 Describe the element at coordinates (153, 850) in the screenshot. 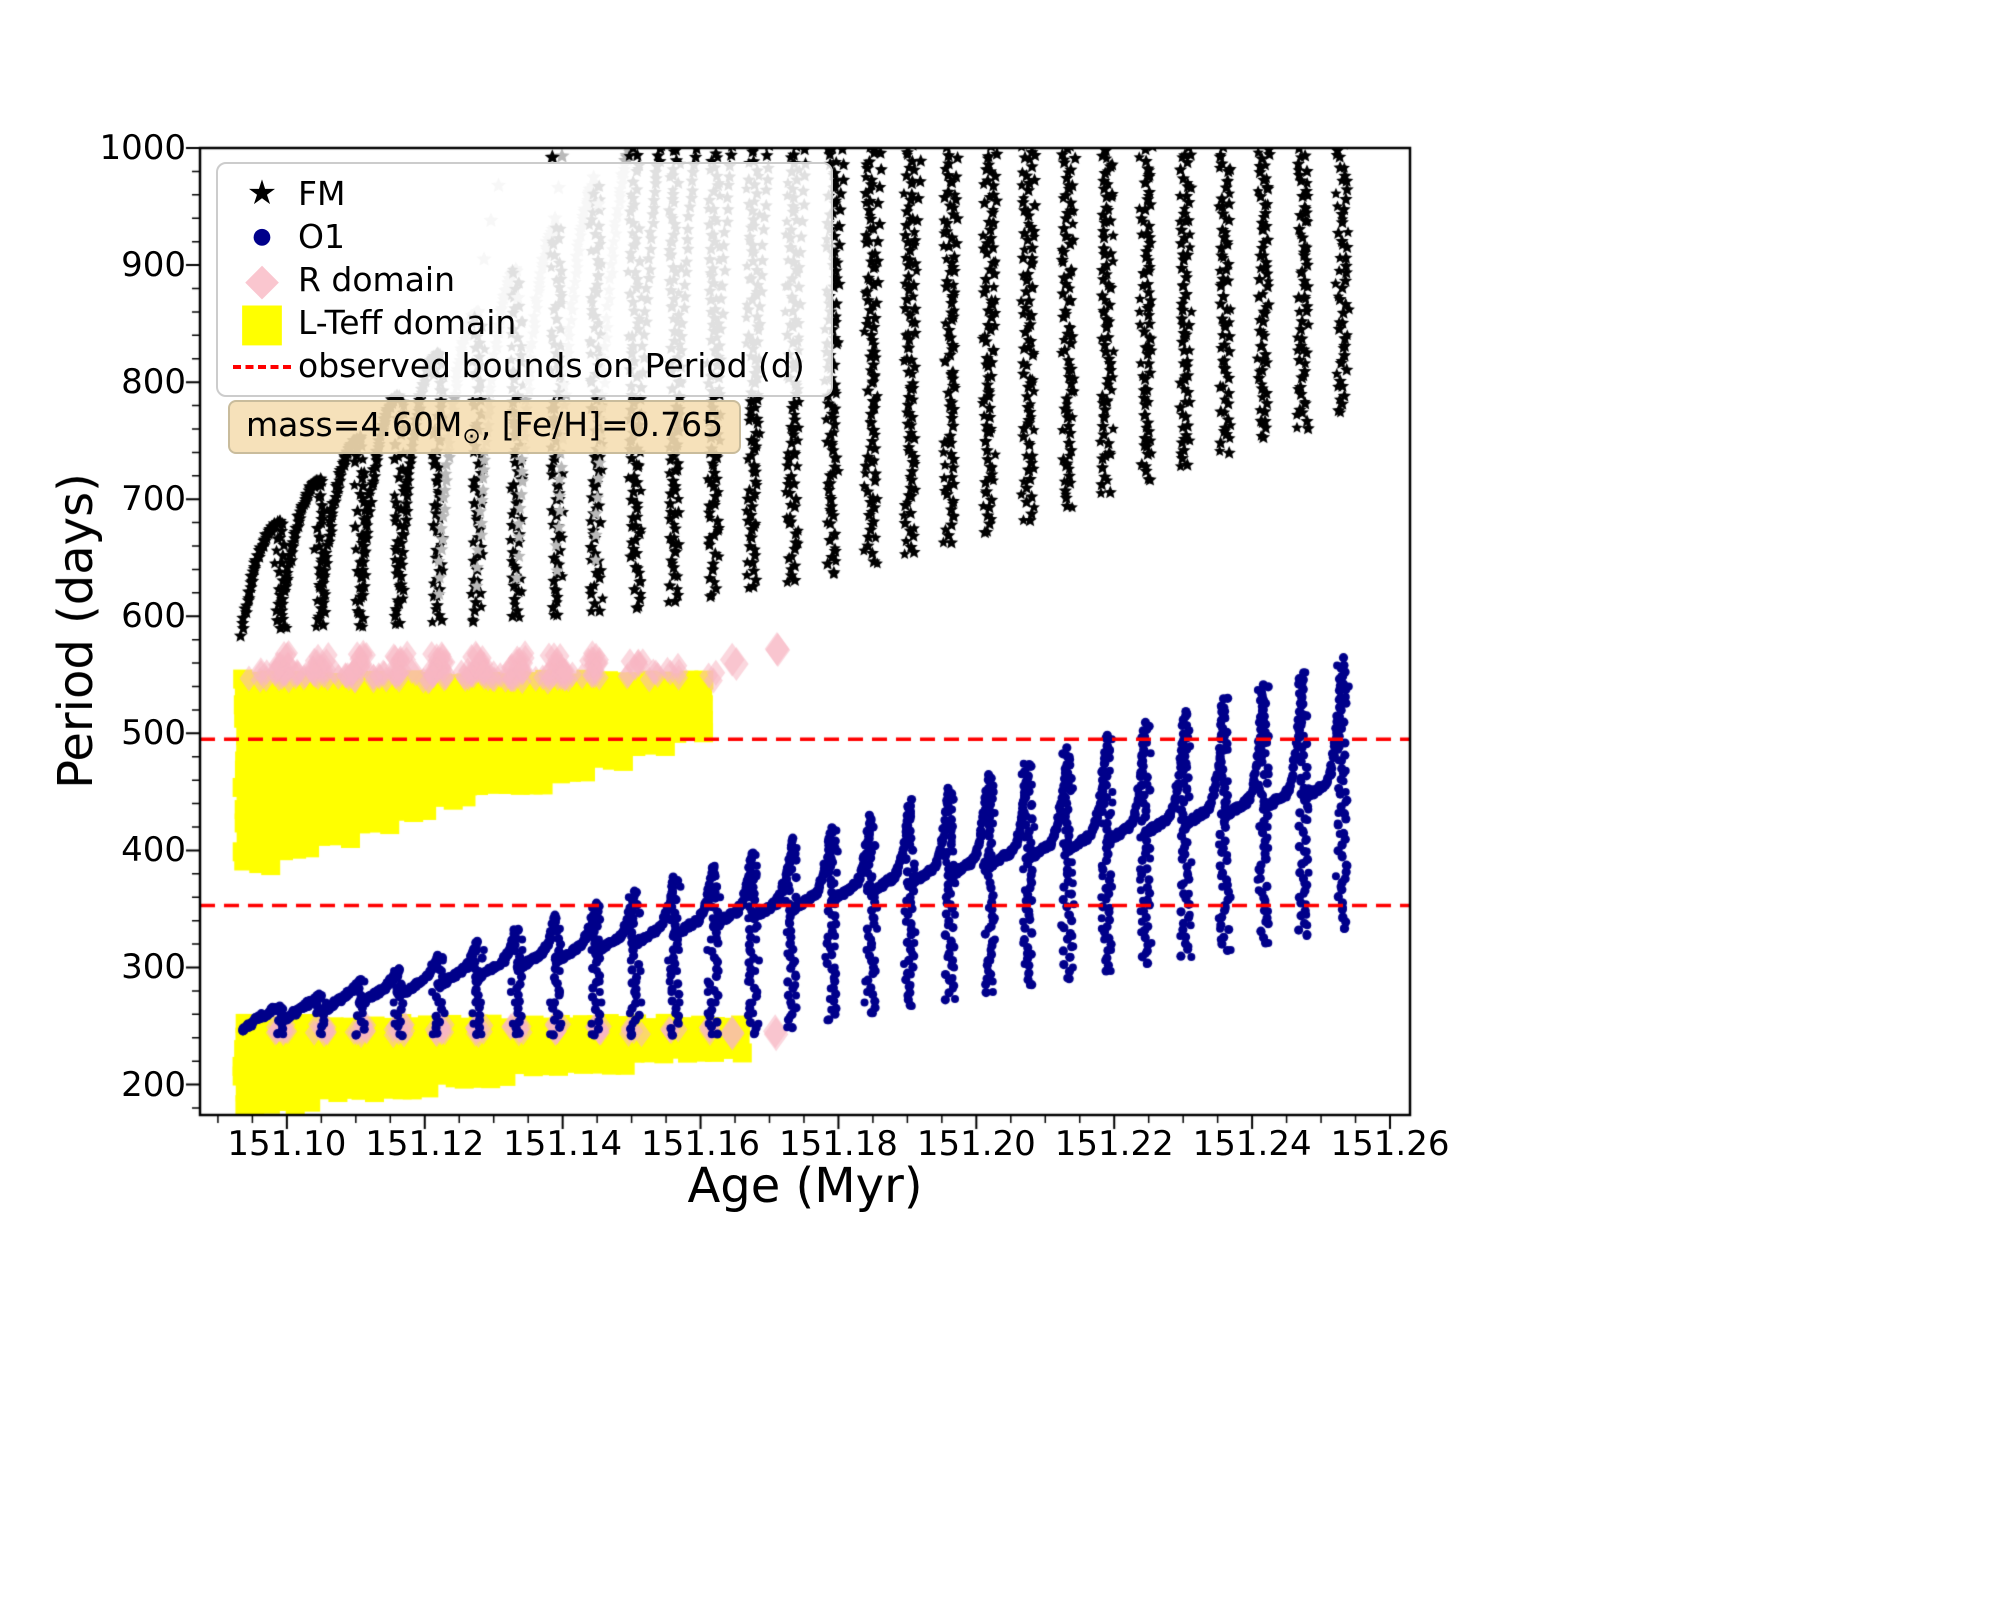

I see `y-tick-label: 400` at that location.